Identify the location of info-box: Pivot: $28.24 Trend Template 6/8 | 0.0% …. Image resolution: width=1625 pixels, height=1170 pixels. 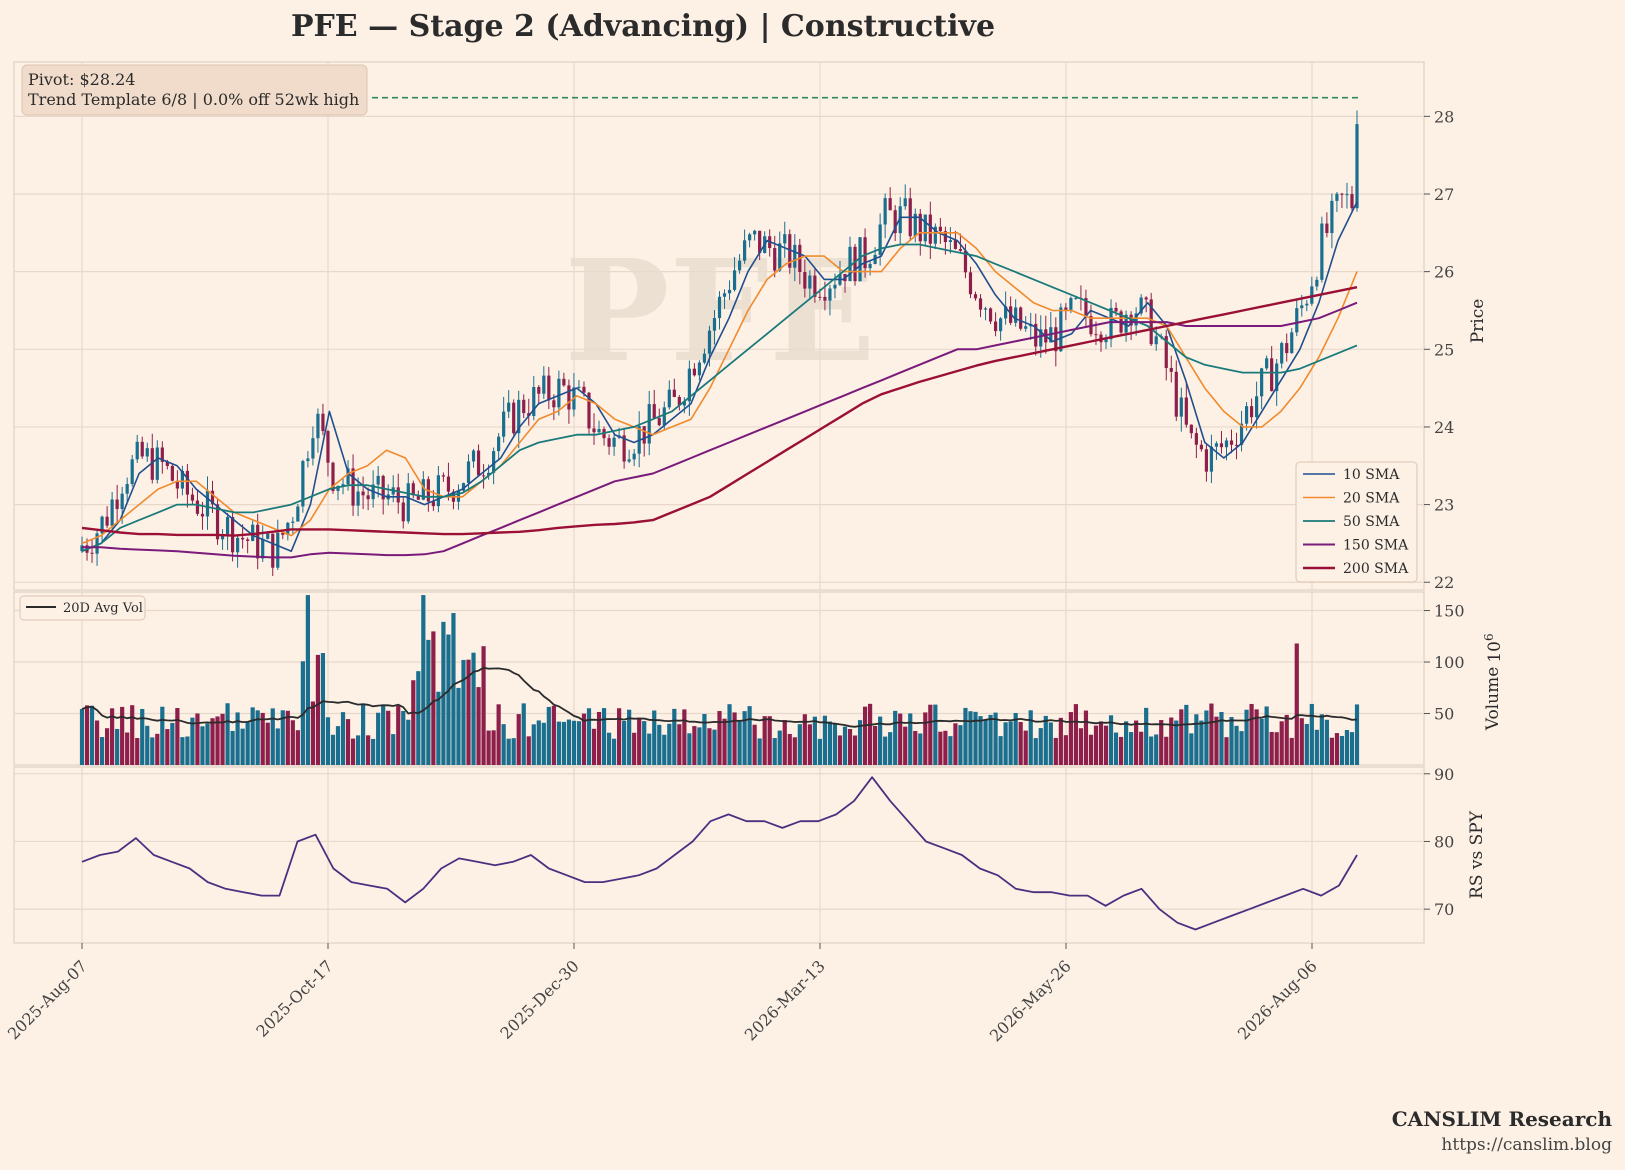
(194, 90).